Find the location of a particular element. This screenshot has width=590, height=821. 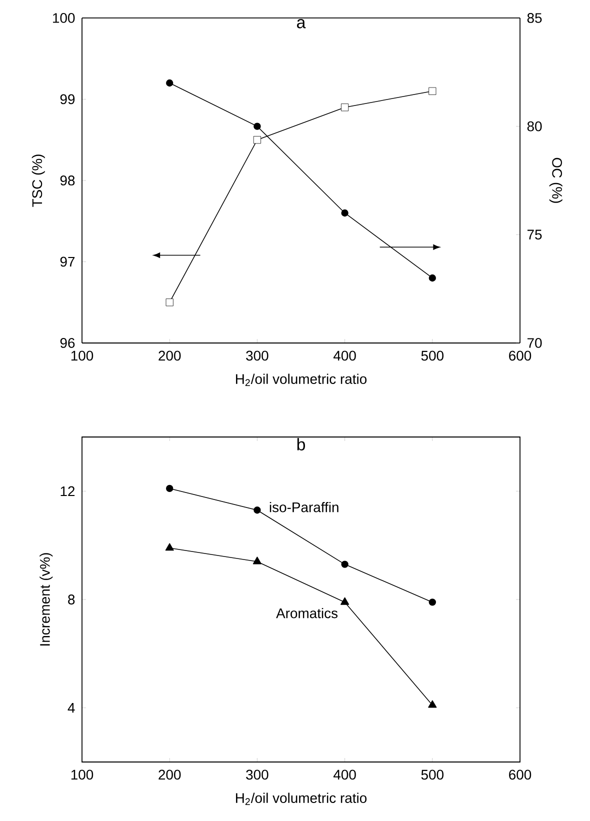

y2-axis-title: OC (%) is located at coordinates (555, 180).